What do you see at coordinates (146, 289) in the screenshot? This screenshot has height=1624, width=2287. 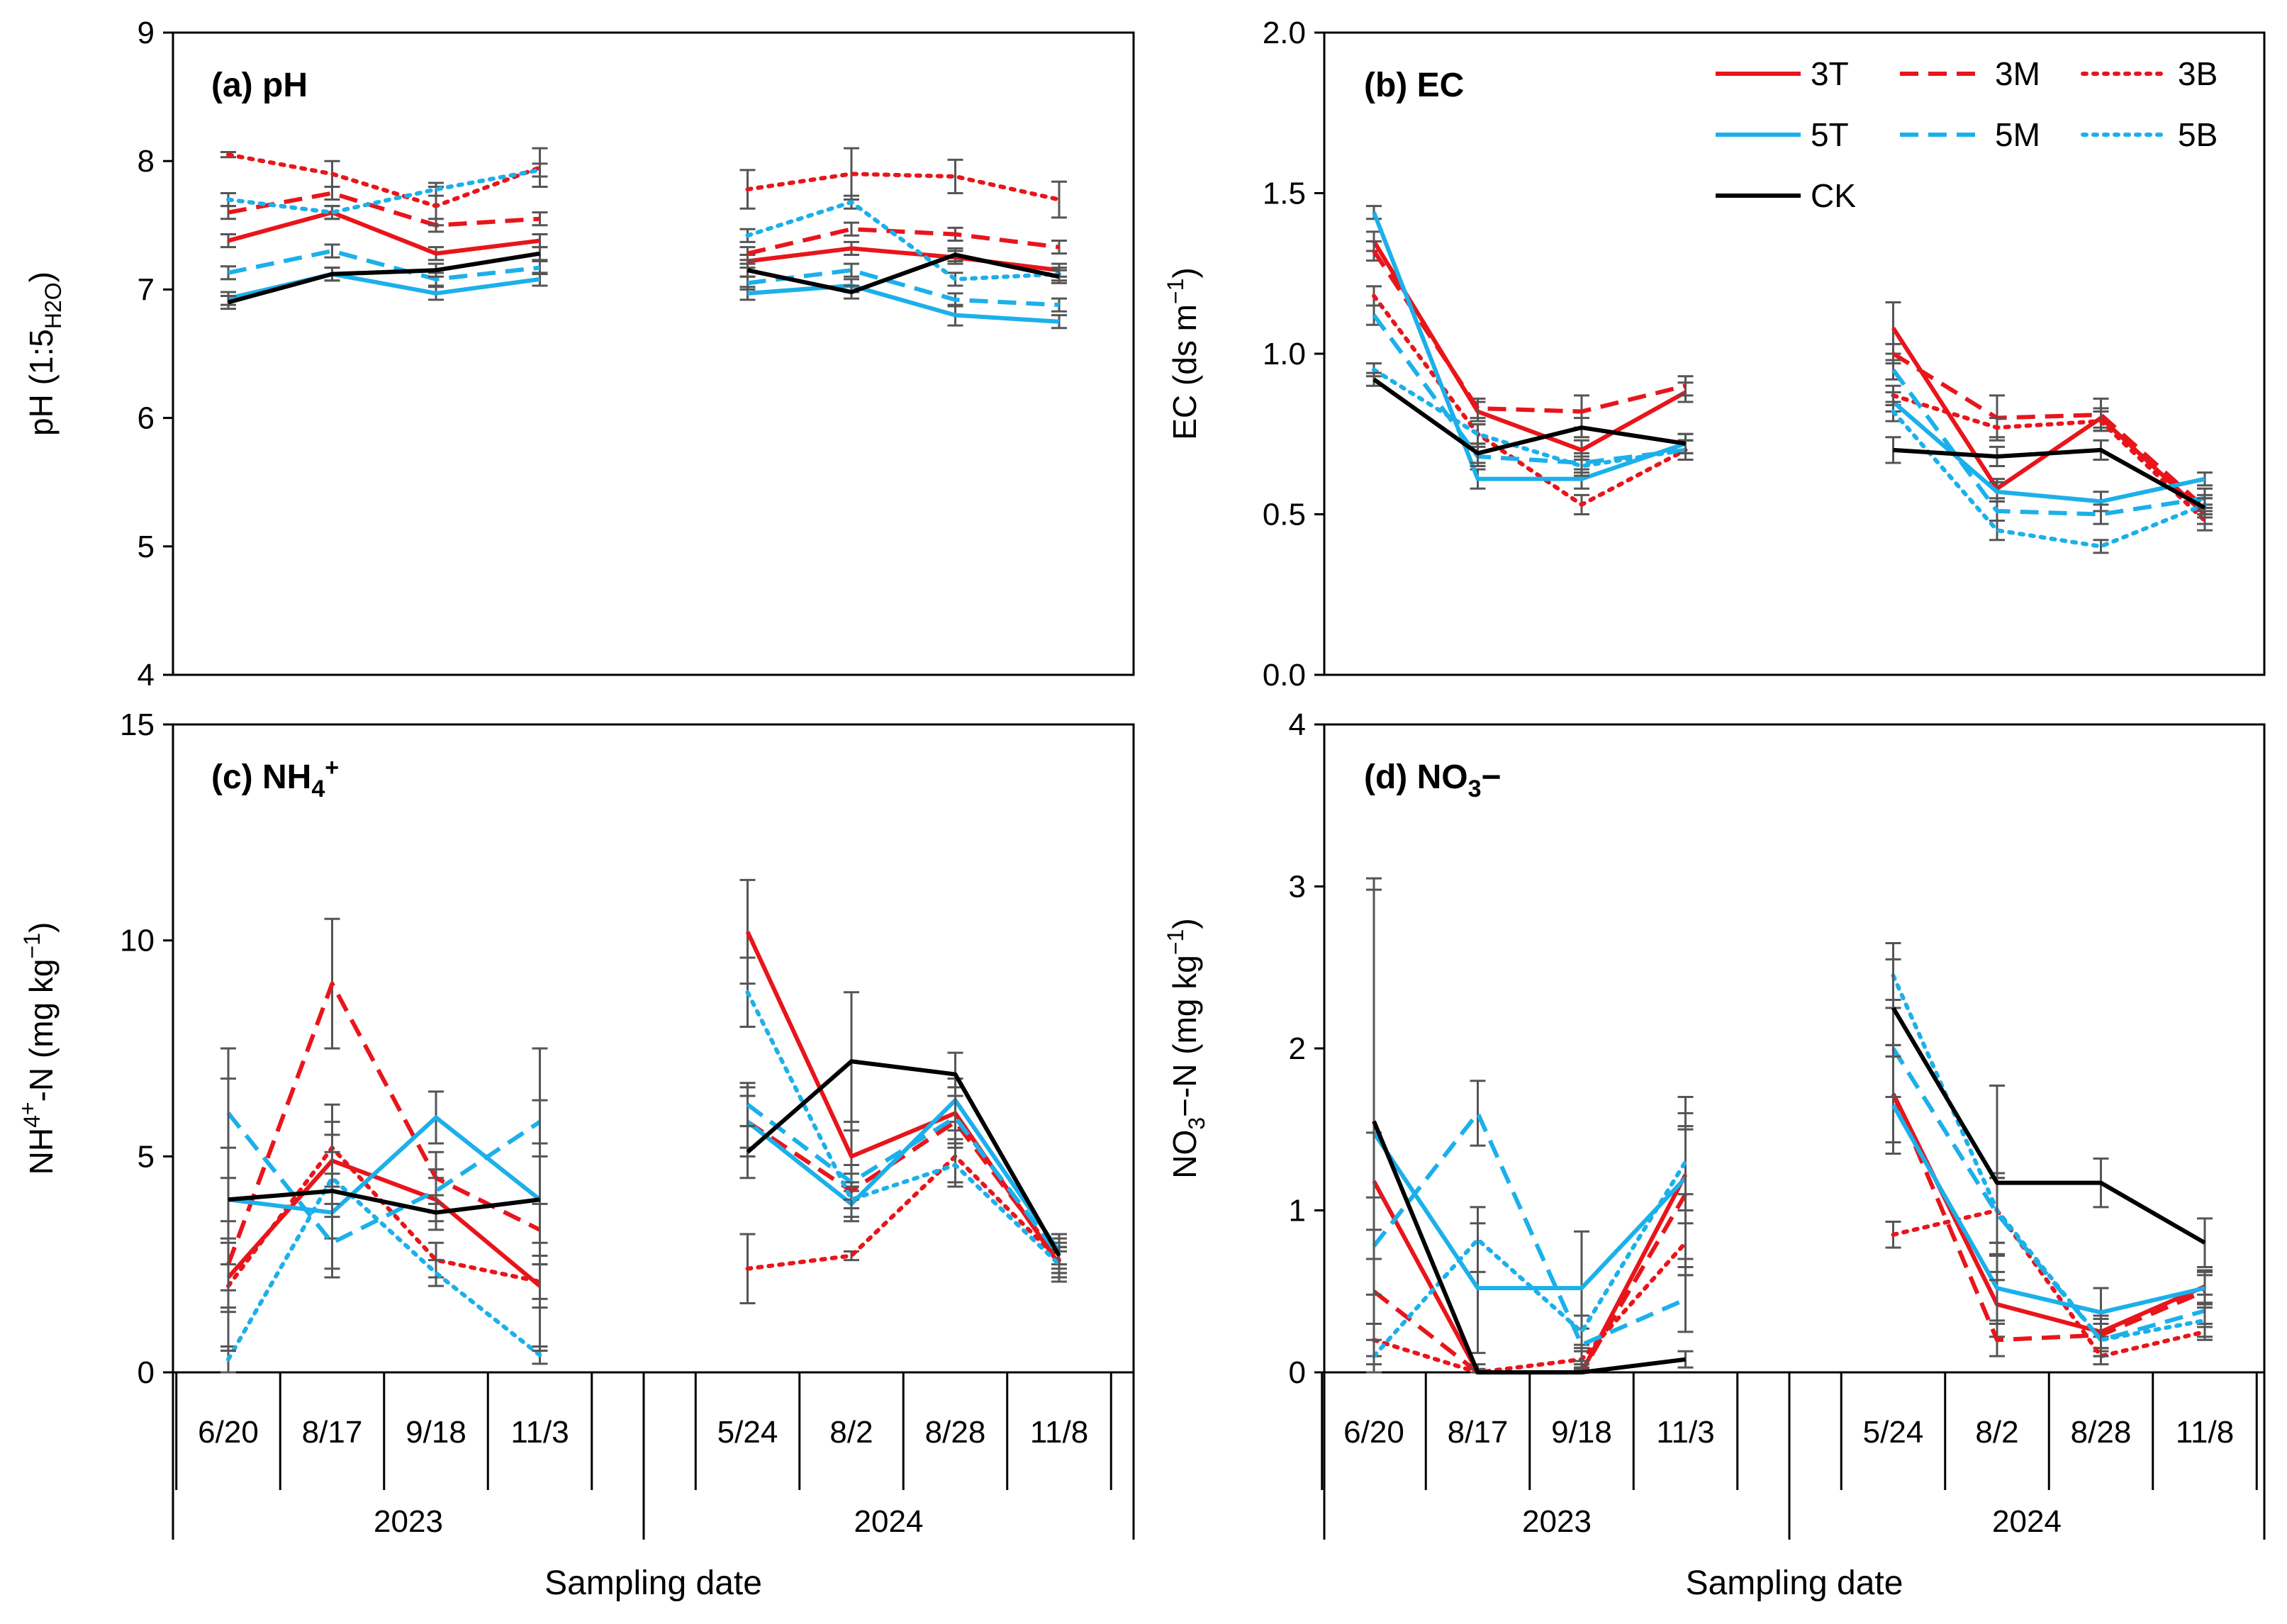 I see `y-tick-label: 7` at bounding box center [146, 289].